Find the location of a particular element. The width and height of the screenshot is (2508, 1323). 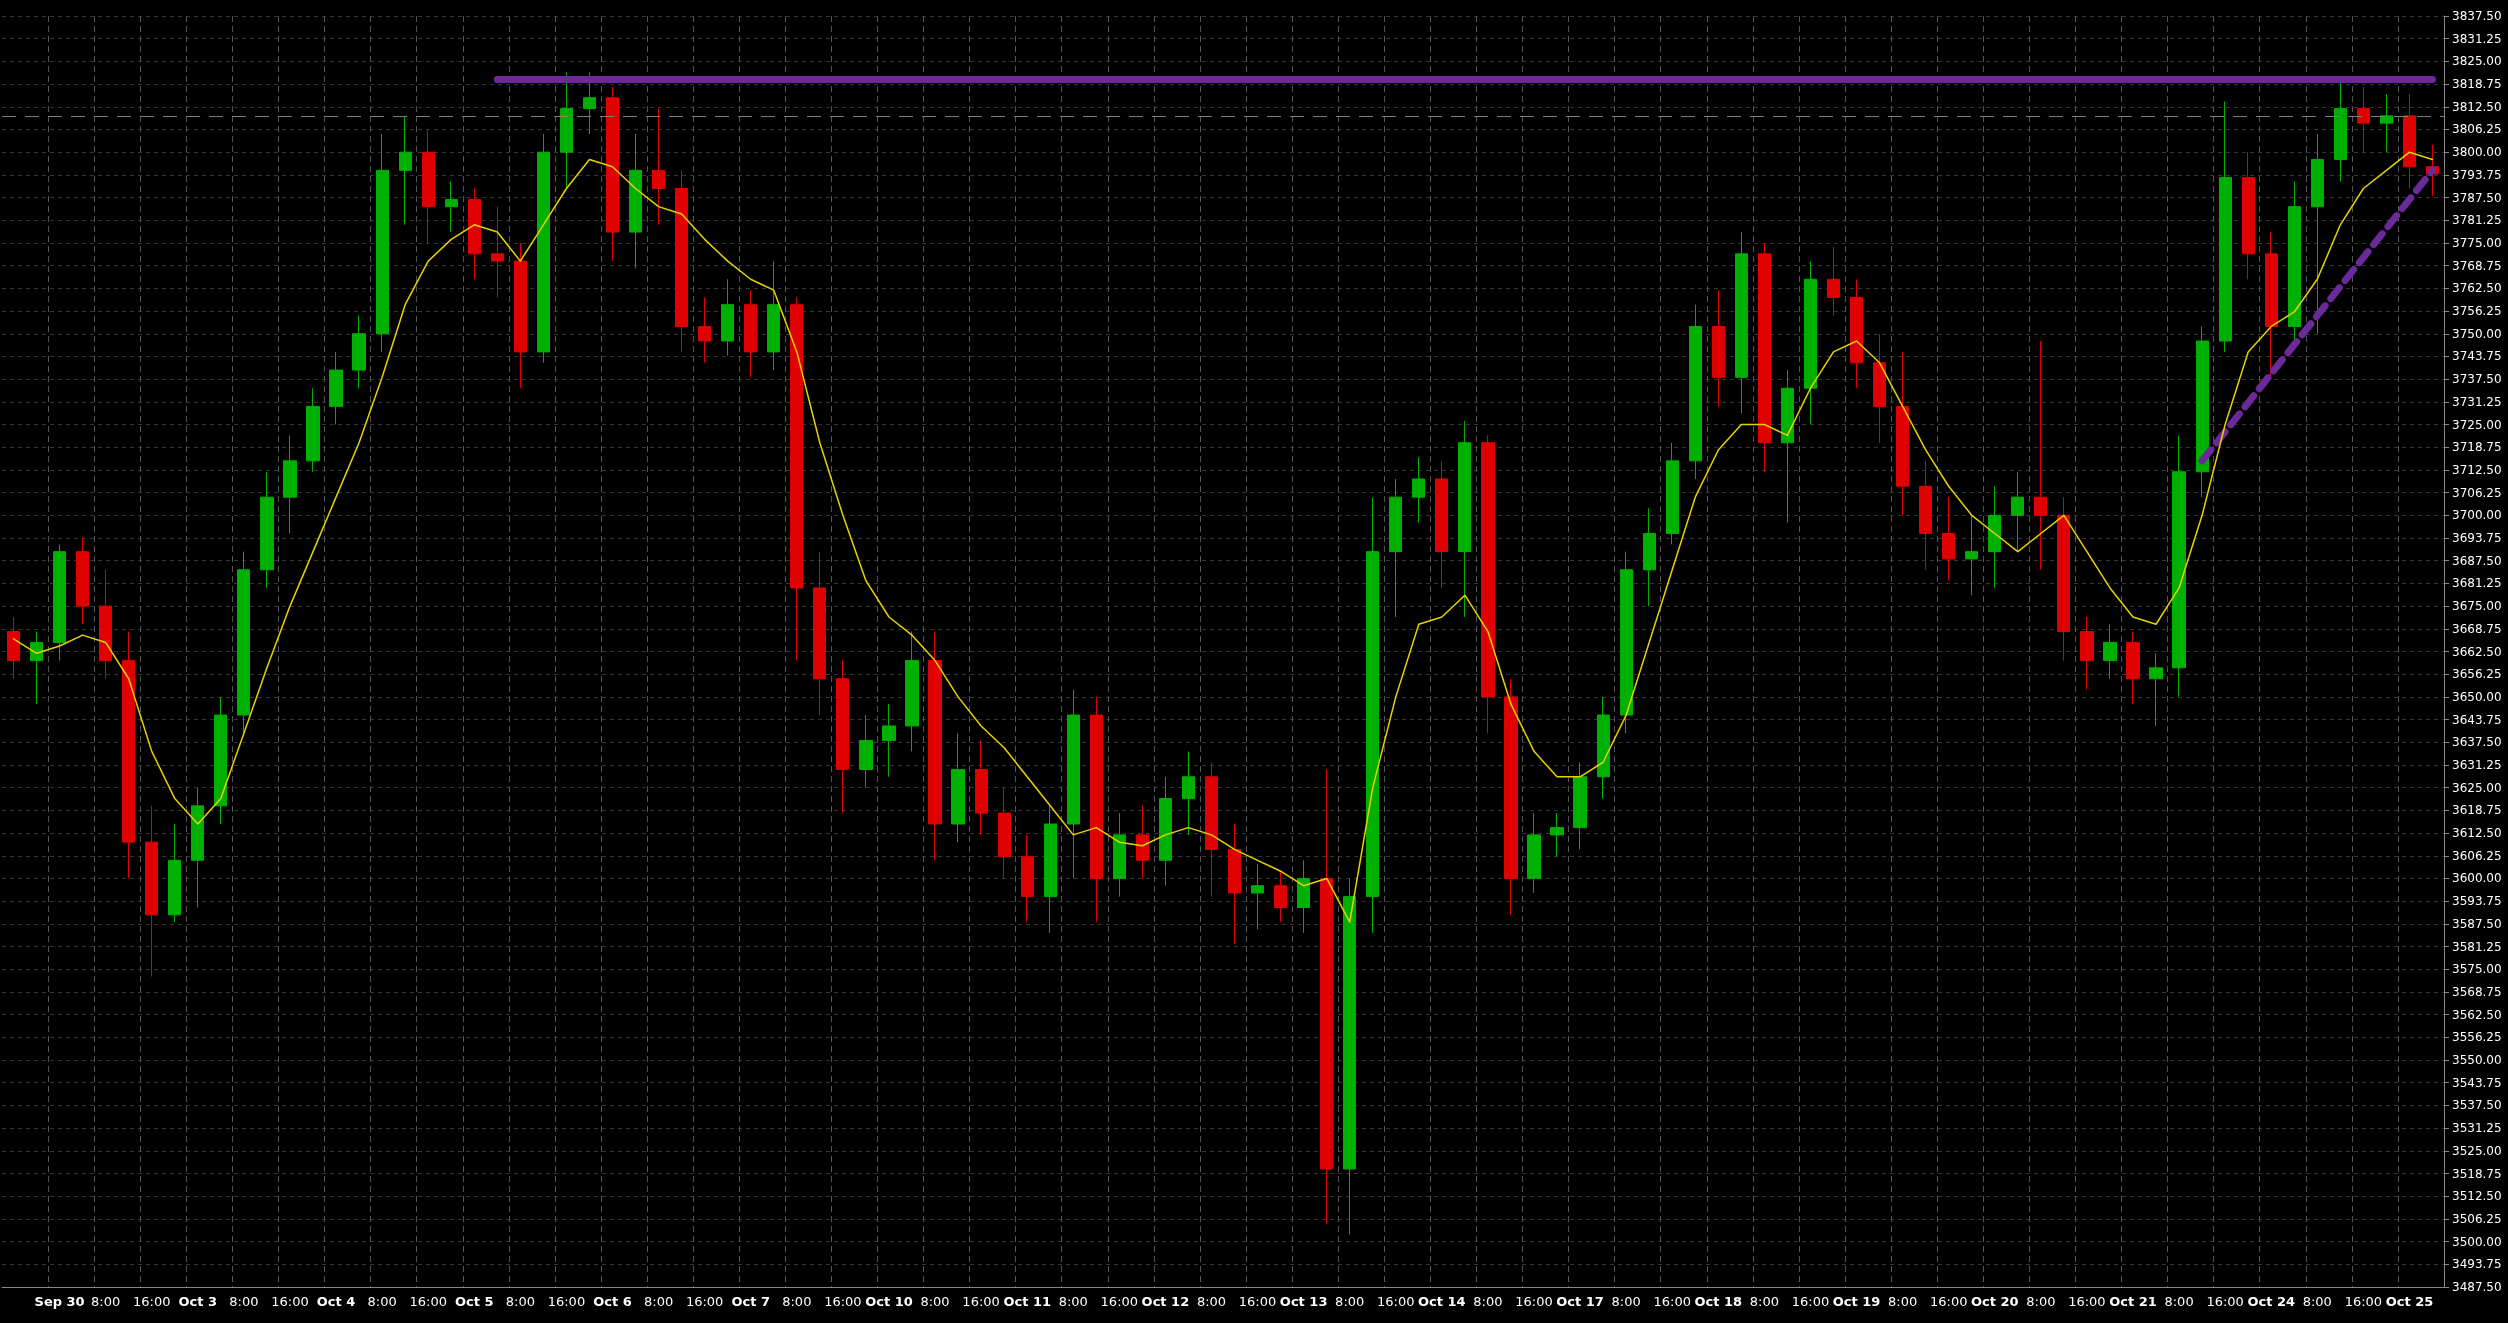

y-tick-label: 3650.00 is located at coordinates (2477, 696).